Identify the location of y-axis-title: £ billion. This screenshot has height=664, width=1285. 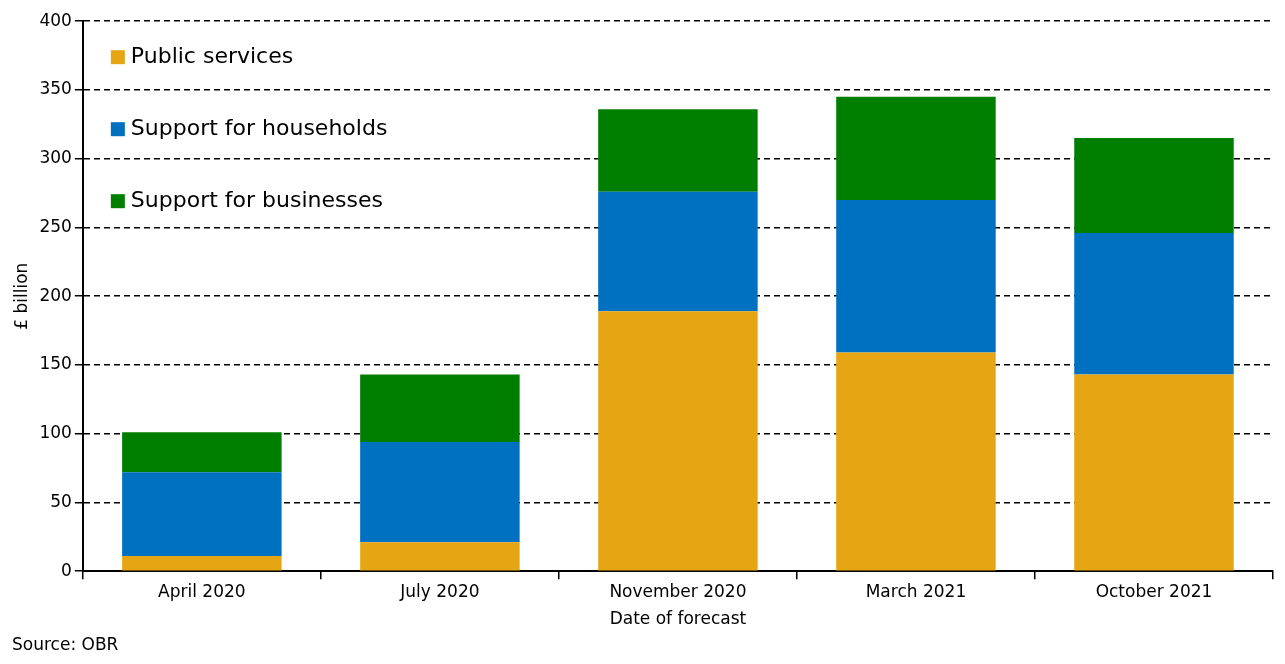
(20, 296).